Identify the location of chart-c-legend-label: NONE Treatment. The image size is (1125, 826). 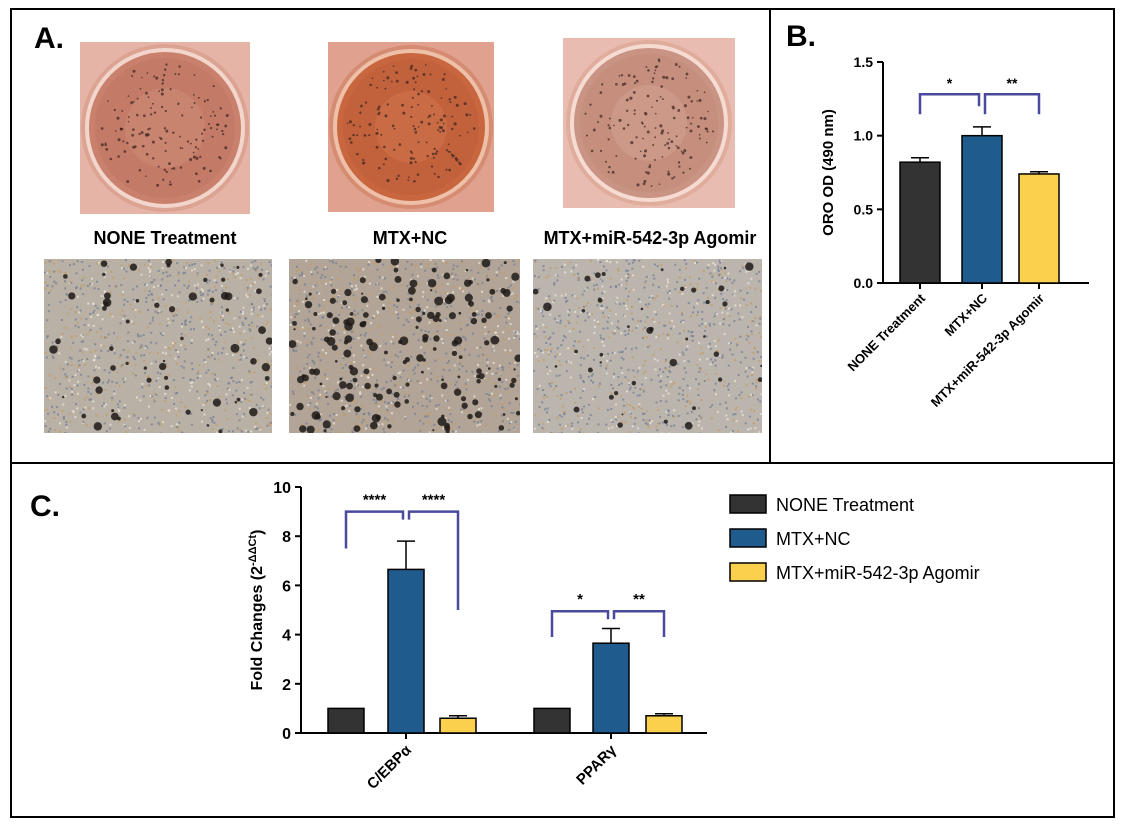
(845, 505).